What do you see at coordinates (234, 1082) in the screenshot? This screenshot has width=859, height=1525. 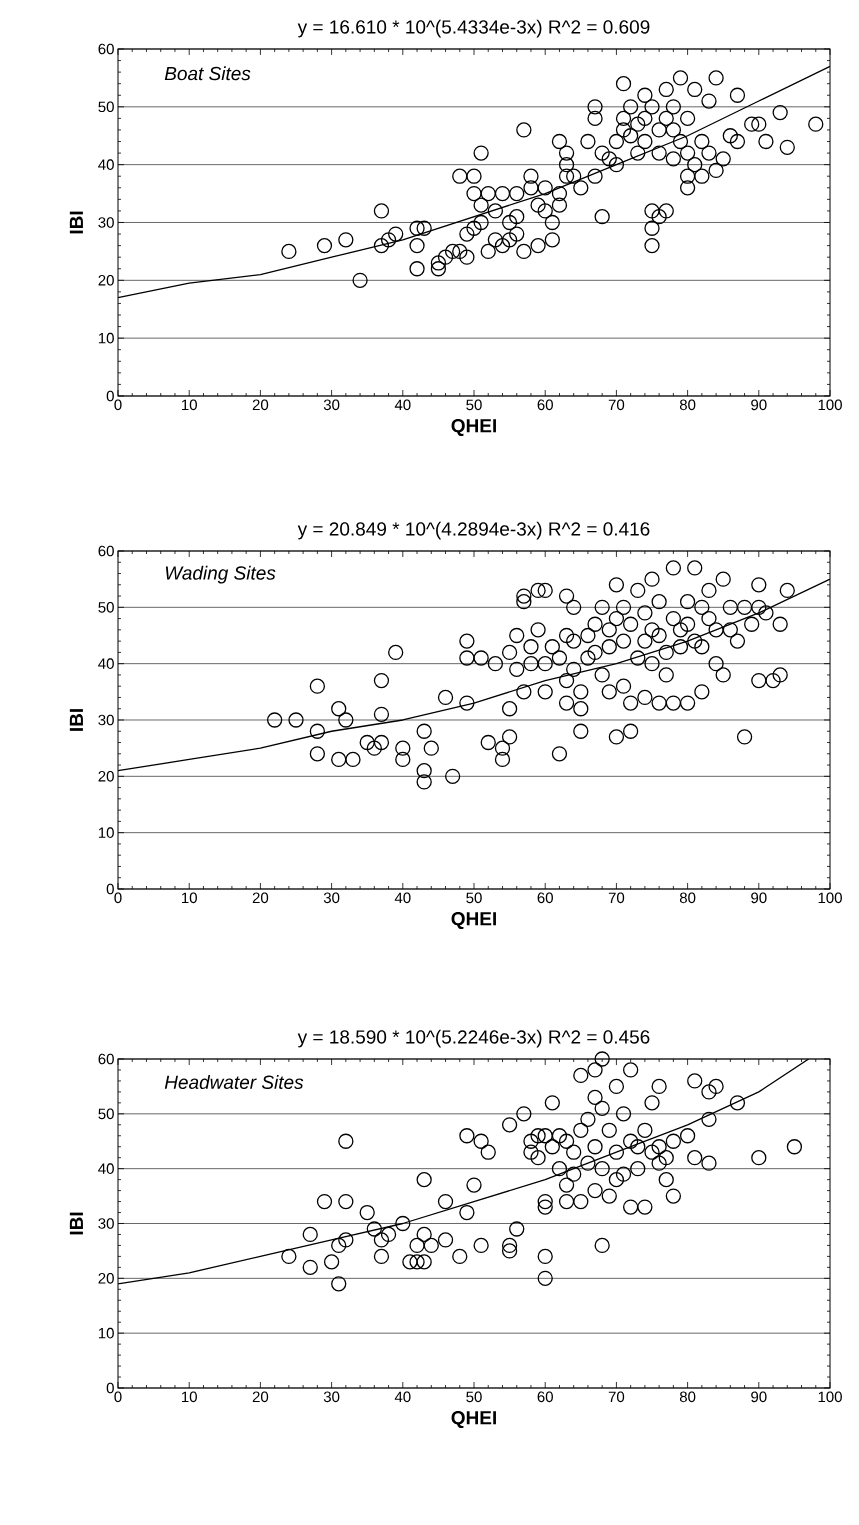 I see `annotation: Headwater Sites` at bounding box center [234, 1082].